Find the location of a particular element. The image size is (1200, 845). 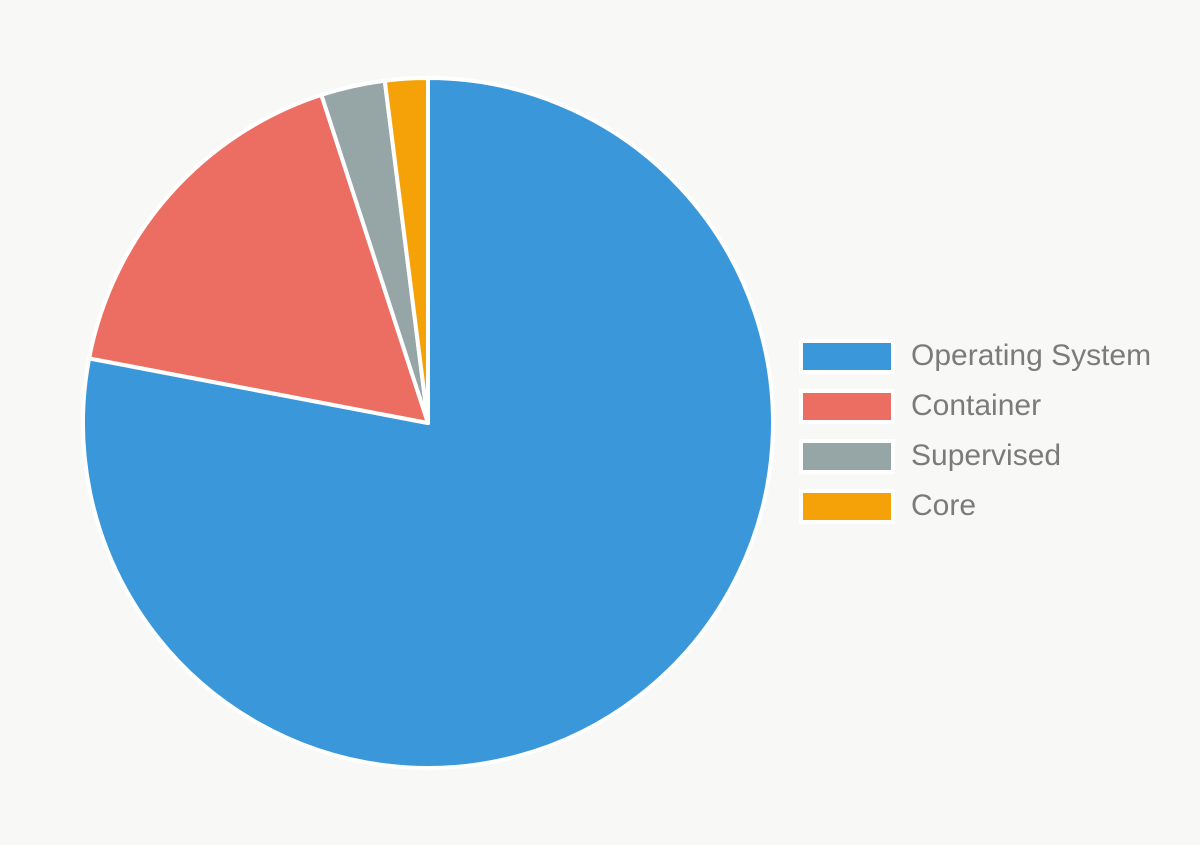

legend-swatch-core is located at coordinates (847, 506).